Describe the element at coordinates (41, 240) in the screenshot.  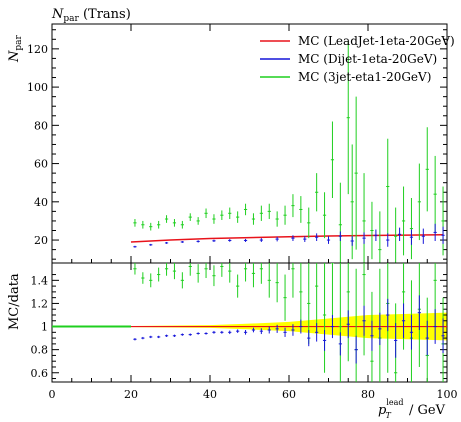
I see `y-tick-label: 20` at that location.